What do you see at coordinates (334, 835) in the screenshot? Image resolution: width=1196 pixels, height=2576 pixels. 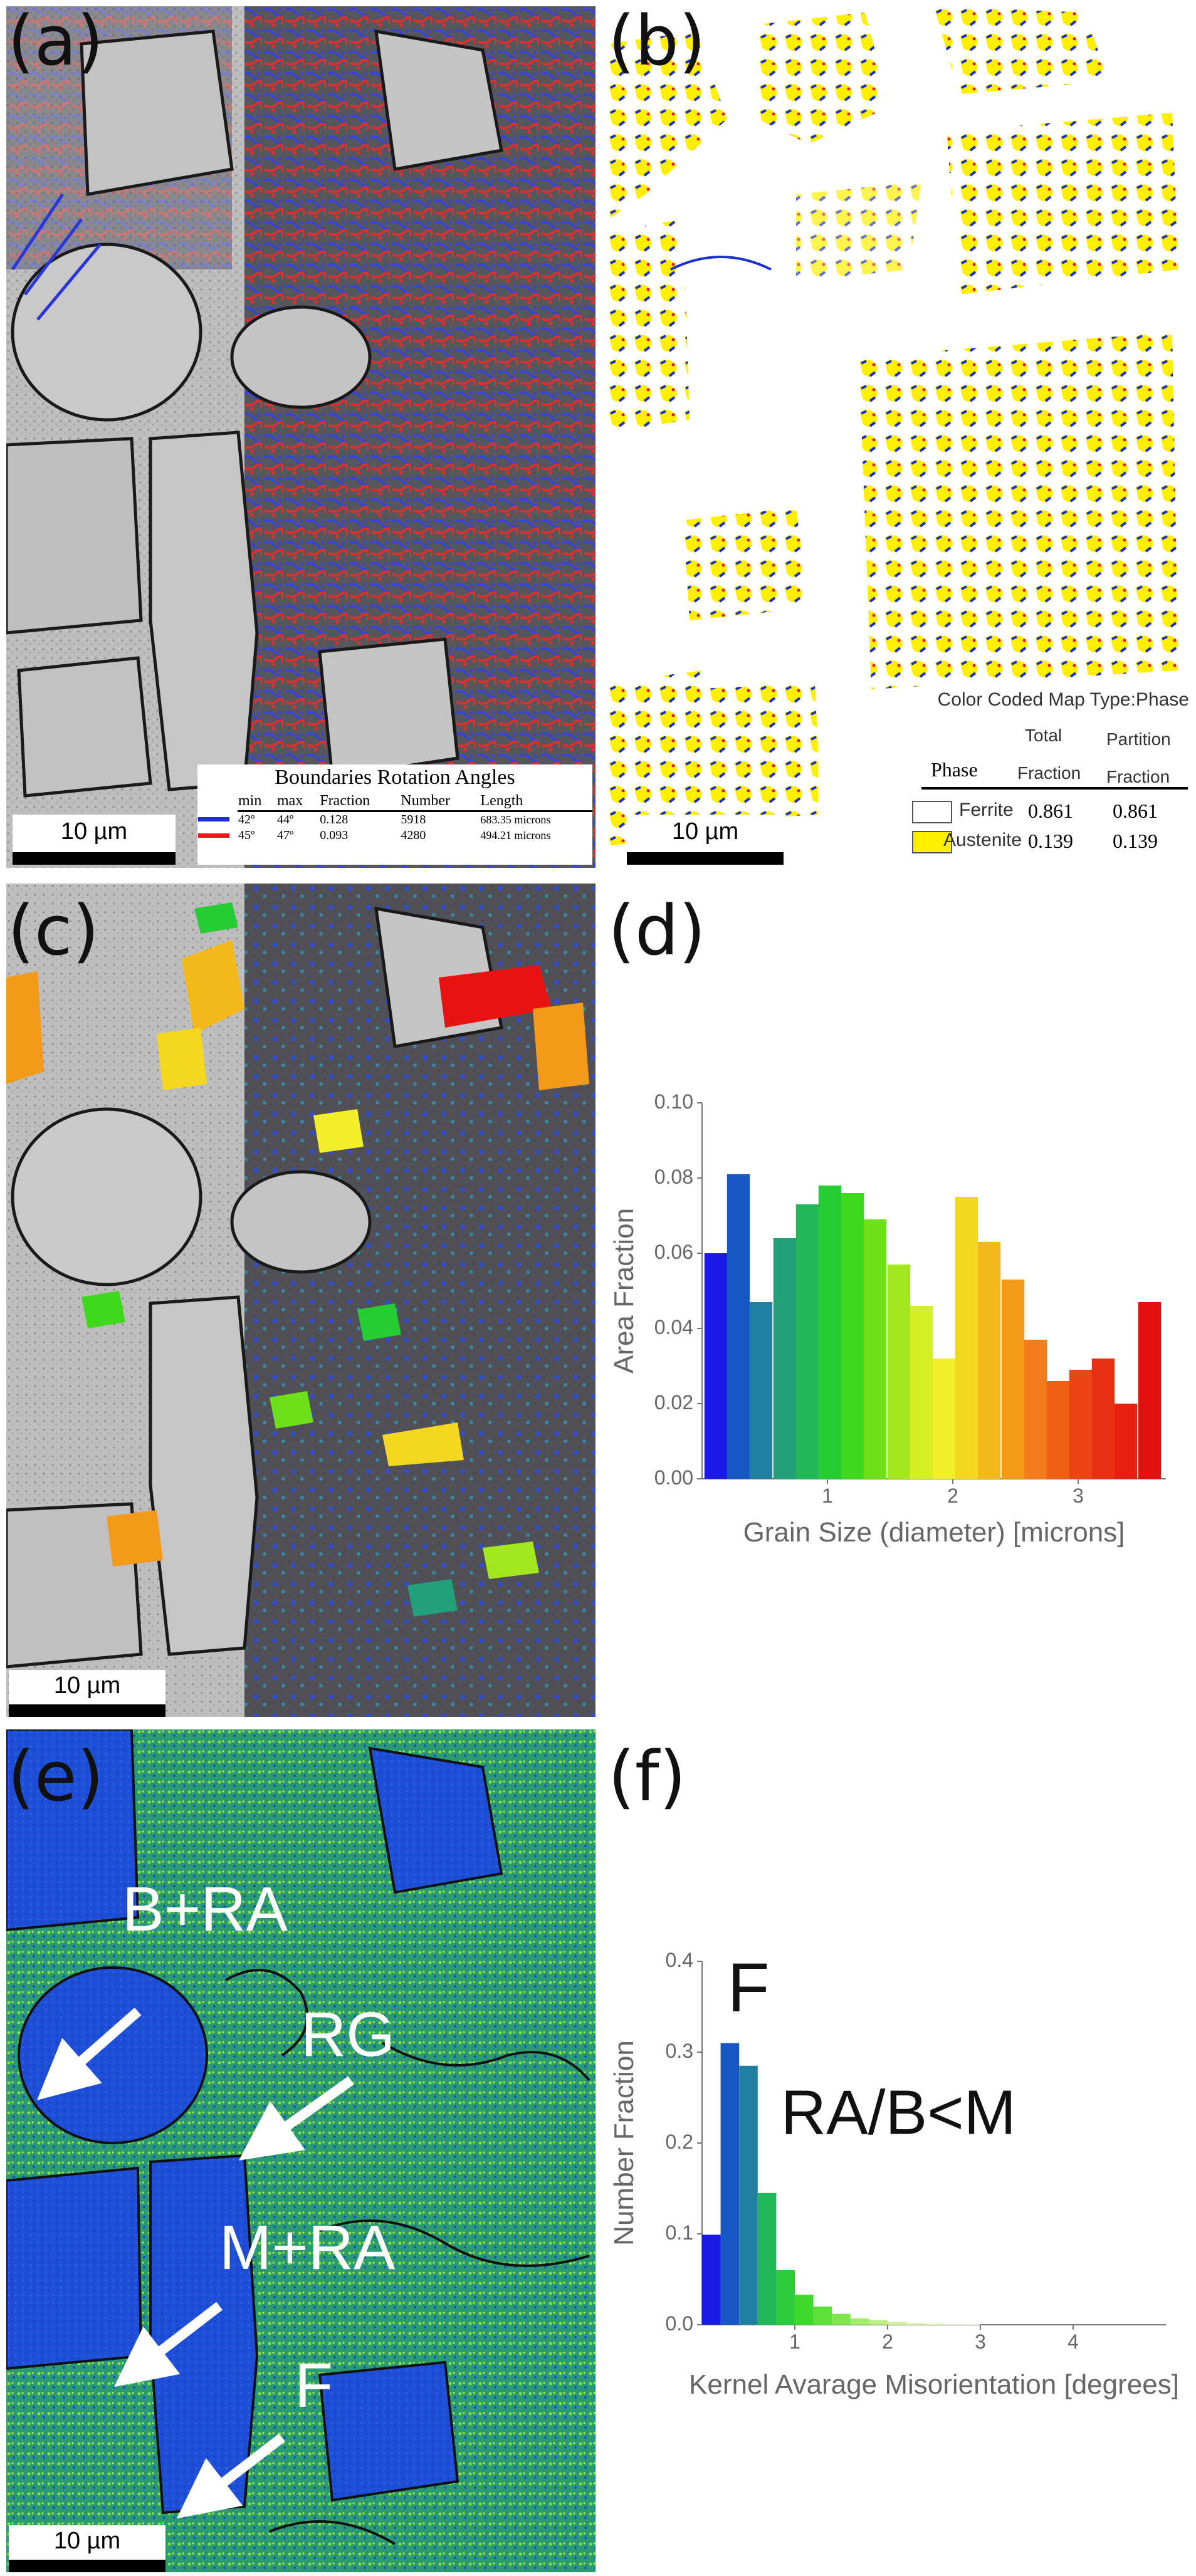 I see `row2-fraction: 0.093` at bounding box center [334, 835].